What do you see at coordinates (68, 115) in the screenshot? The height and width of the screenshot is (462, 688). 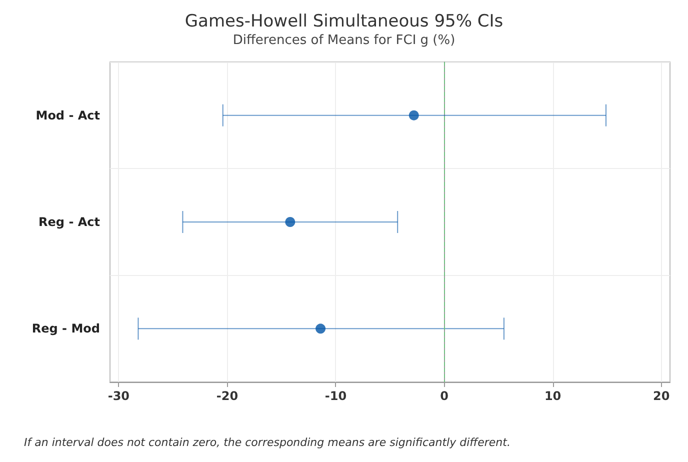 I see `y-tick-label: Mod - Act` at bounding box center [68, 115].